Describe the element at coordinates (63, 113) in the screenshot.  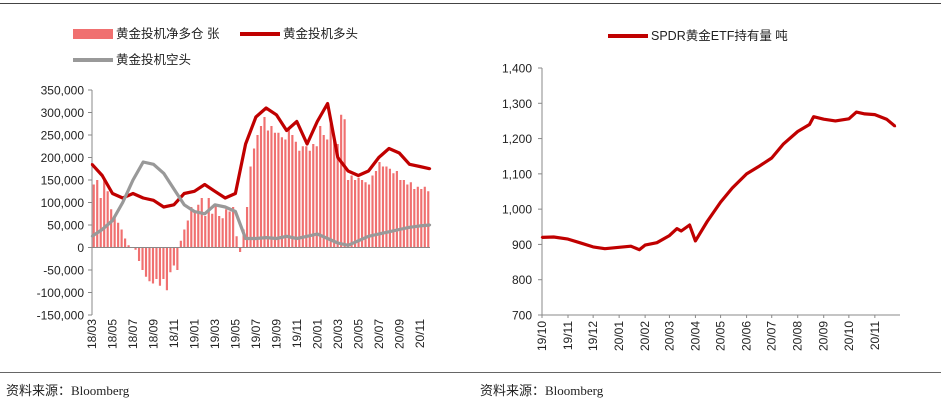
I see `y-tick-label: 300,000` at that location.